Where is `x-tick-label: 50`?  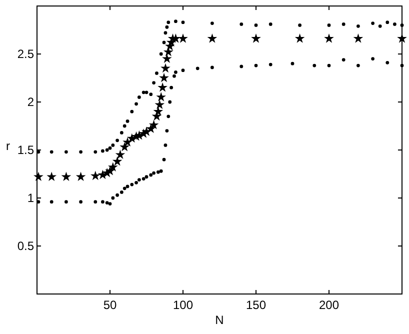 x-tick-label: 50 is located at coordinates (110, 305).